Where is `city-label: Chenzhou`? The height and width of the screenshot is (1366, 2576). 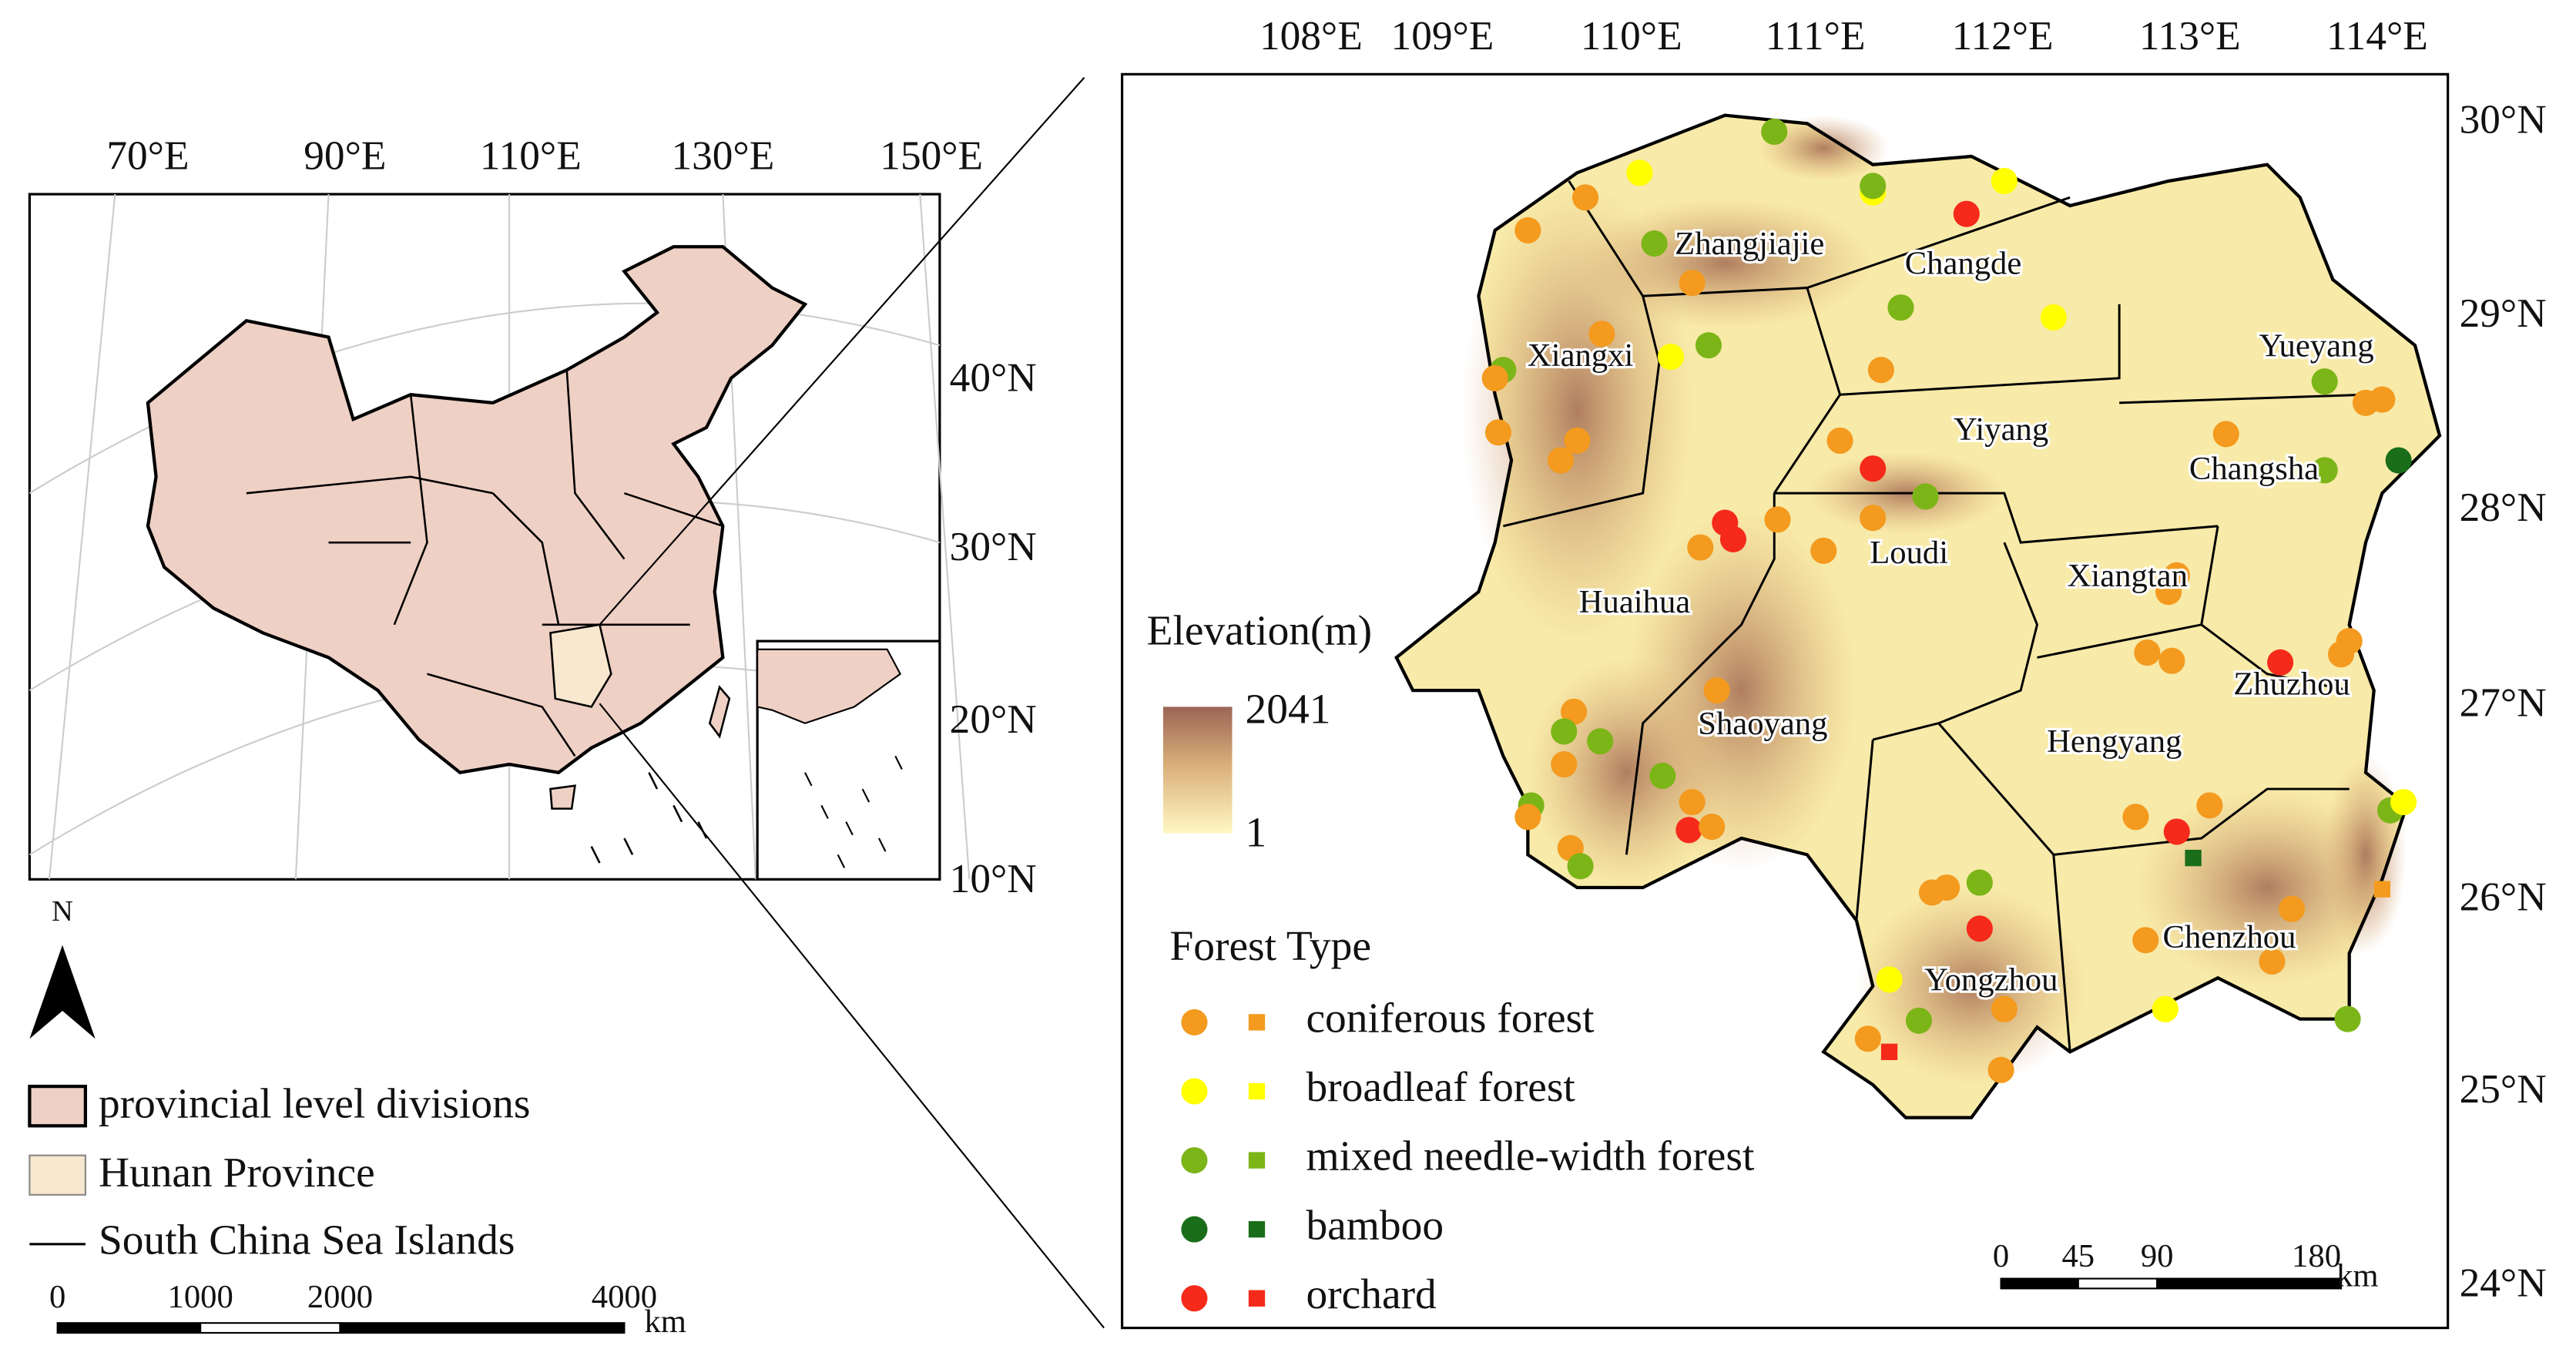
city-label: Chenzhou is located at coordinates (2229, 937).